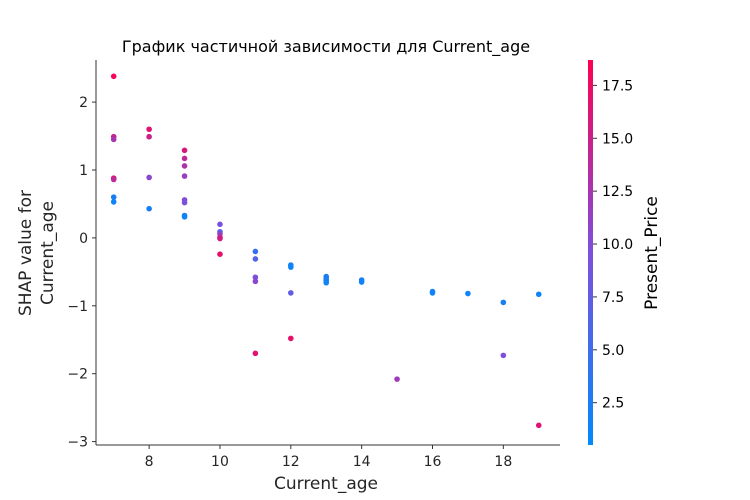 This screenshot has height=500, width=750. I want to click on colorbar-tick-label: 7.5, so click(613, 298).